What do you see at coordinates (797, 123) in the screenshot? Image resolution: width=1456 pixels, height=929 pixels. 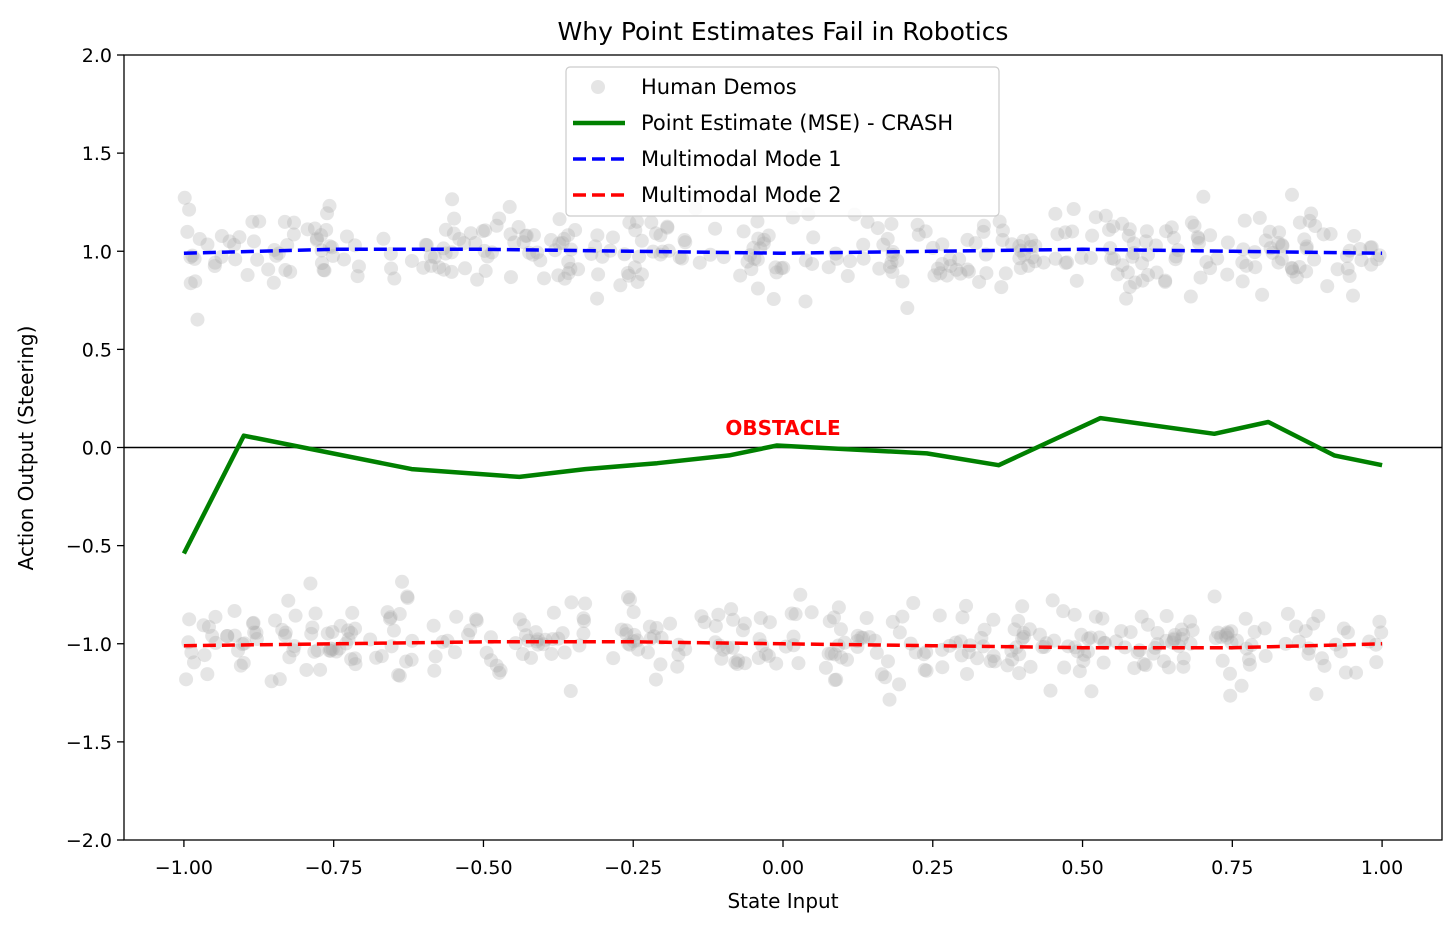 I see `legend-label: Point Estimate (MSE) - CRASH` at bounding box center [797, 123].